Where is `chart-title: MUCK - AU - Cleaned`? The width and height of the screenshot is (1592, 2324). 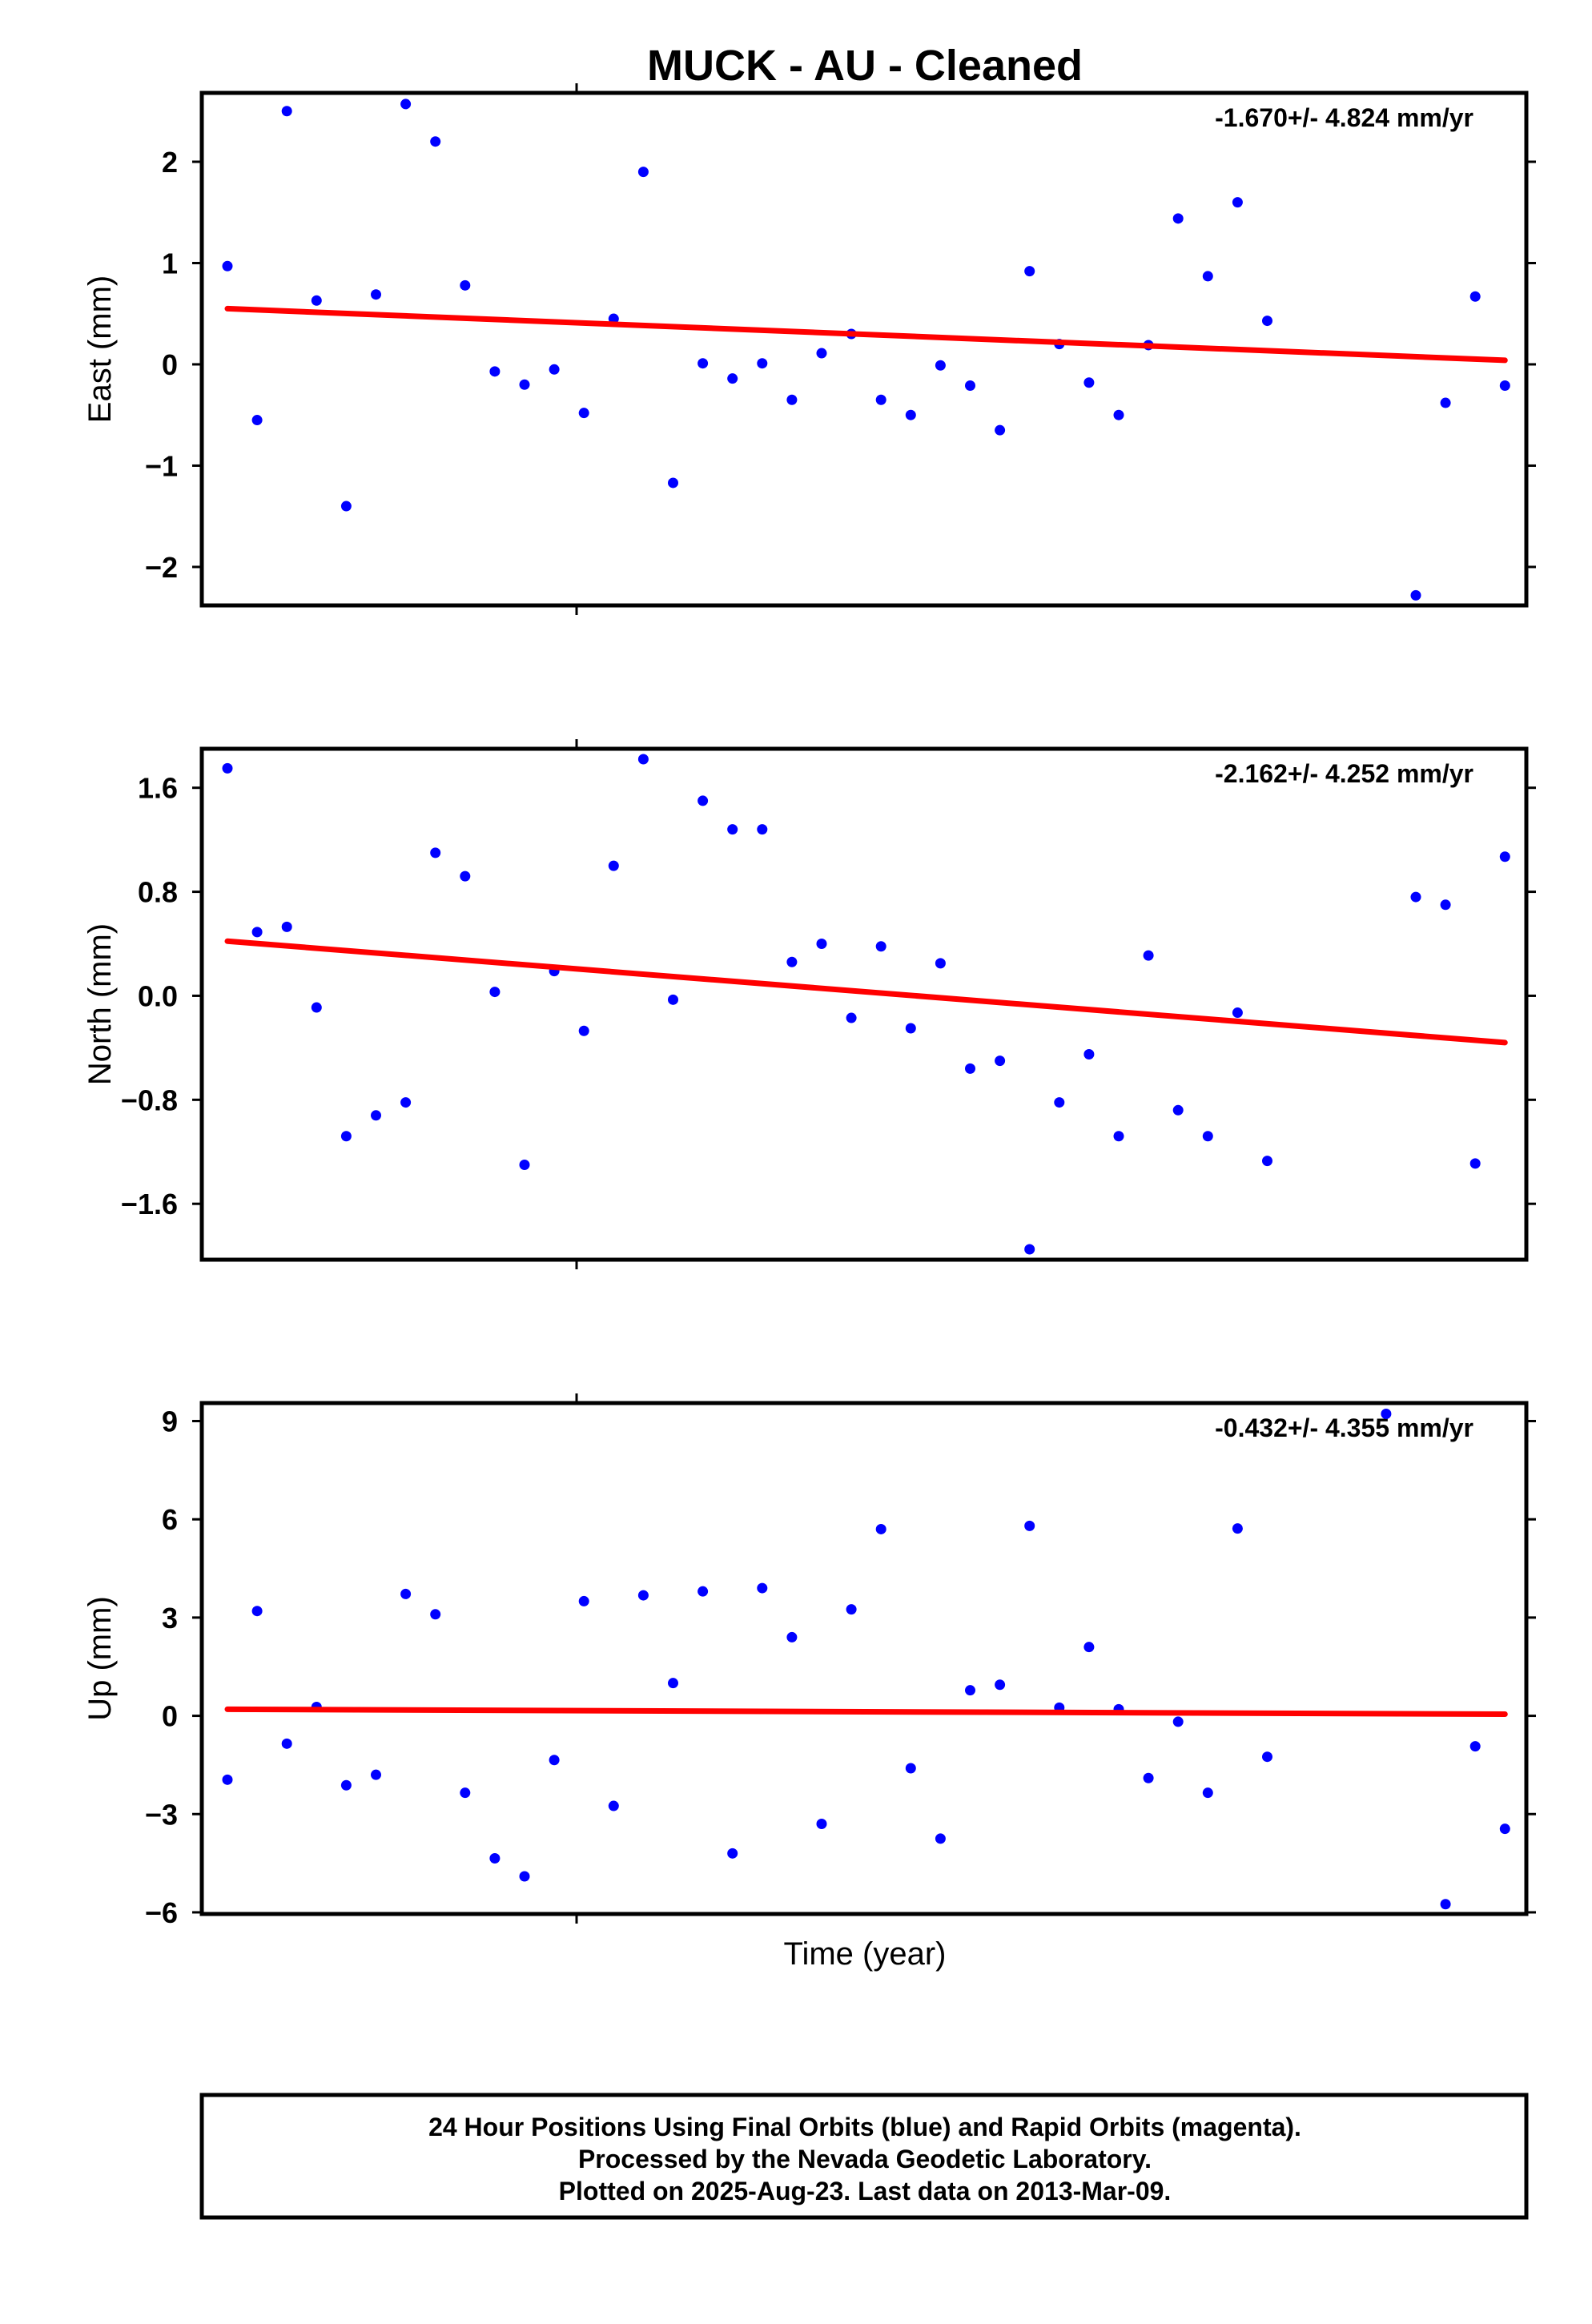 chart-title: MUCK - AU - Cleaned is located at coordinates (865, 66).